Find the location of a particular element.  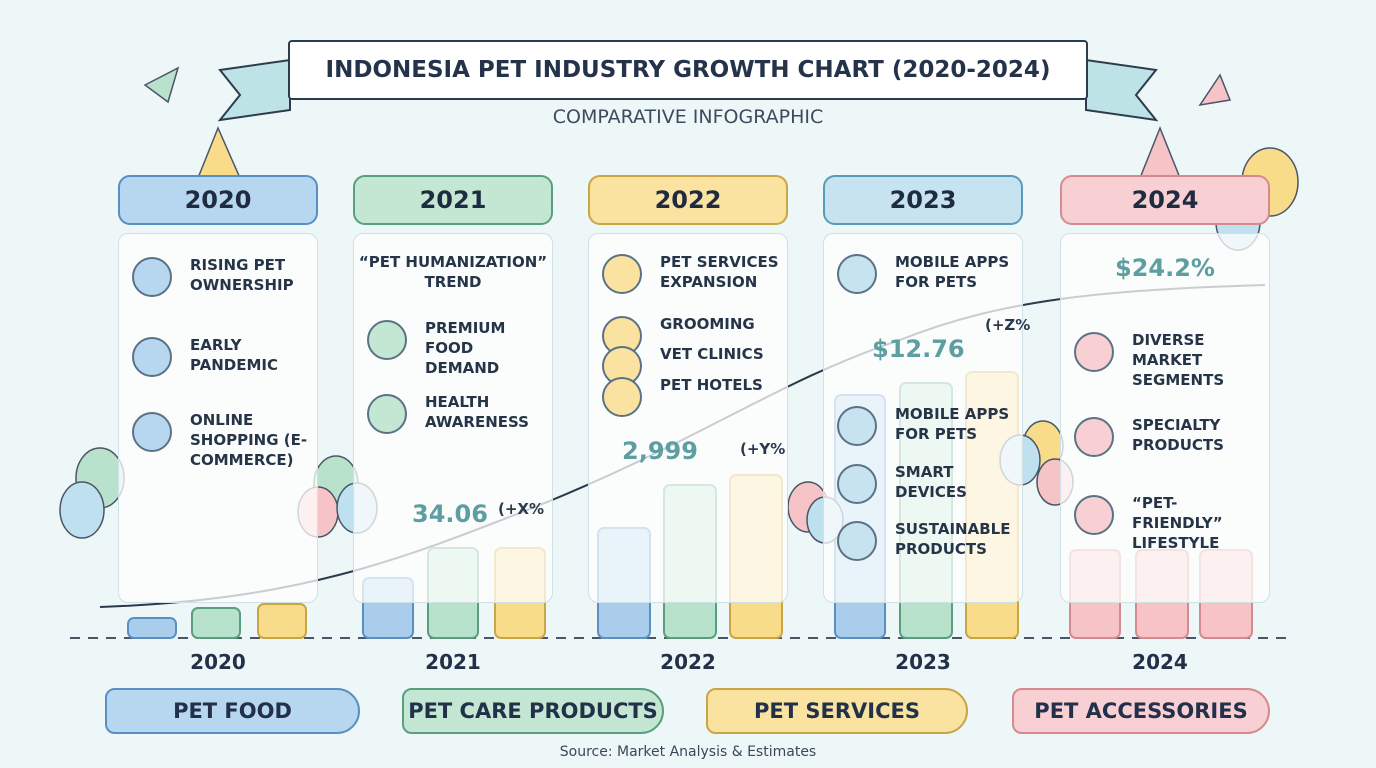

axis-year: 2023 is located at coordinates (923, 662).